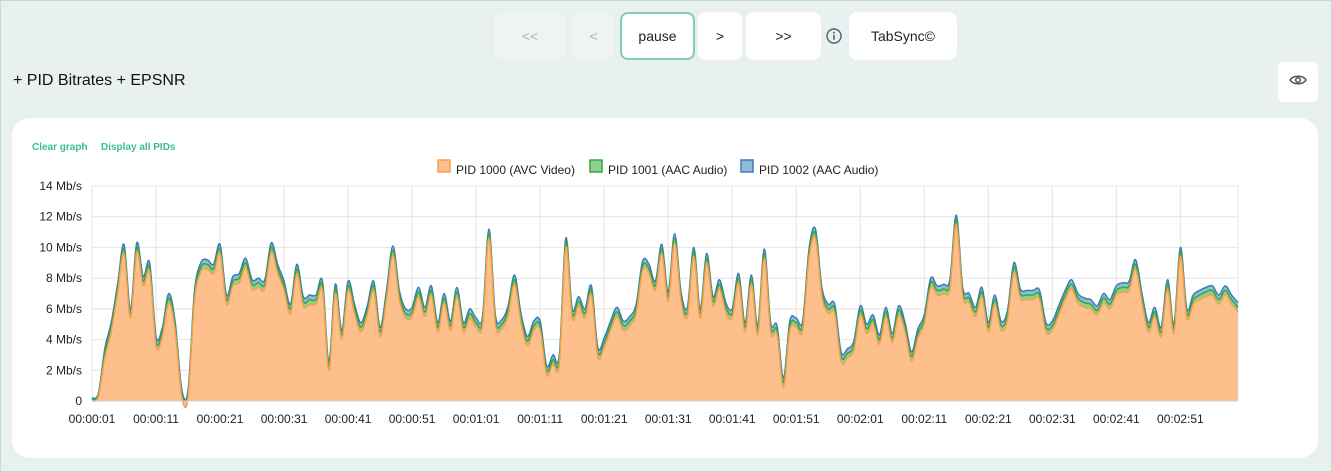  Describe the element at coordinates (657, 36) in the screenshot. I see `pause-button: pause` at that location.